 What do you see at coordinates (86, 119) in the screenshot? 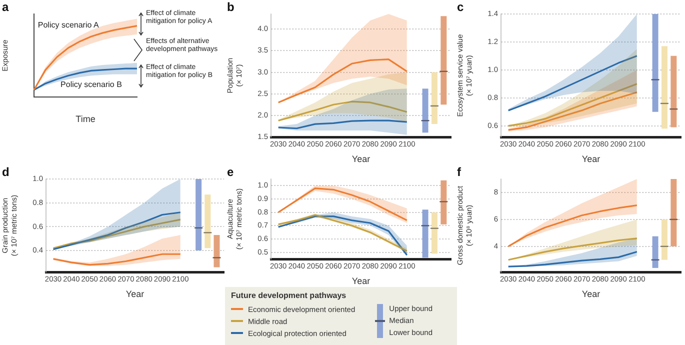
I see `x-axis-title: Time` at bounding box center [86, 119].